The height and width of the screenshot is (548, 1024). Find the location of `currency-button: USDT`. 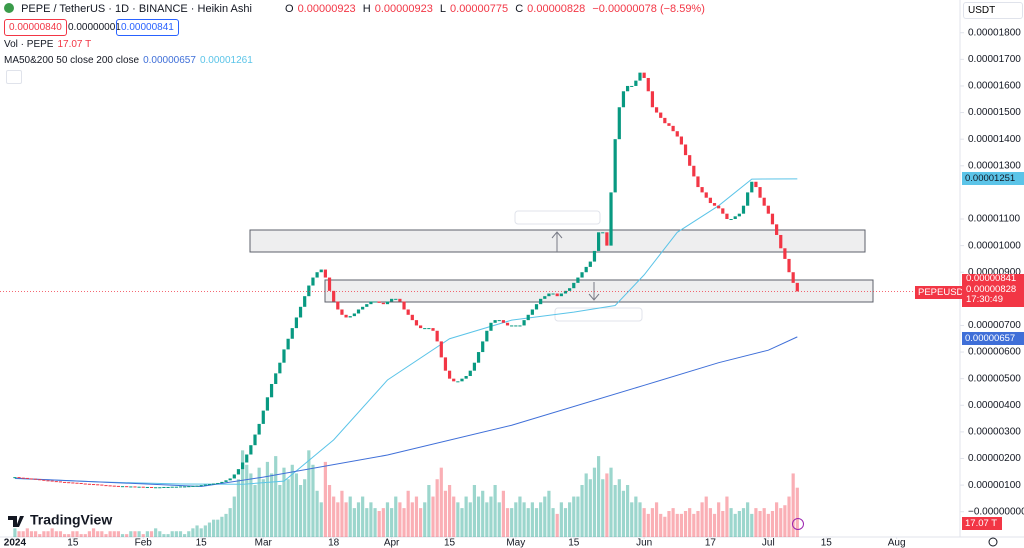

currency-button: USDT is located at coordinates (993, 10).